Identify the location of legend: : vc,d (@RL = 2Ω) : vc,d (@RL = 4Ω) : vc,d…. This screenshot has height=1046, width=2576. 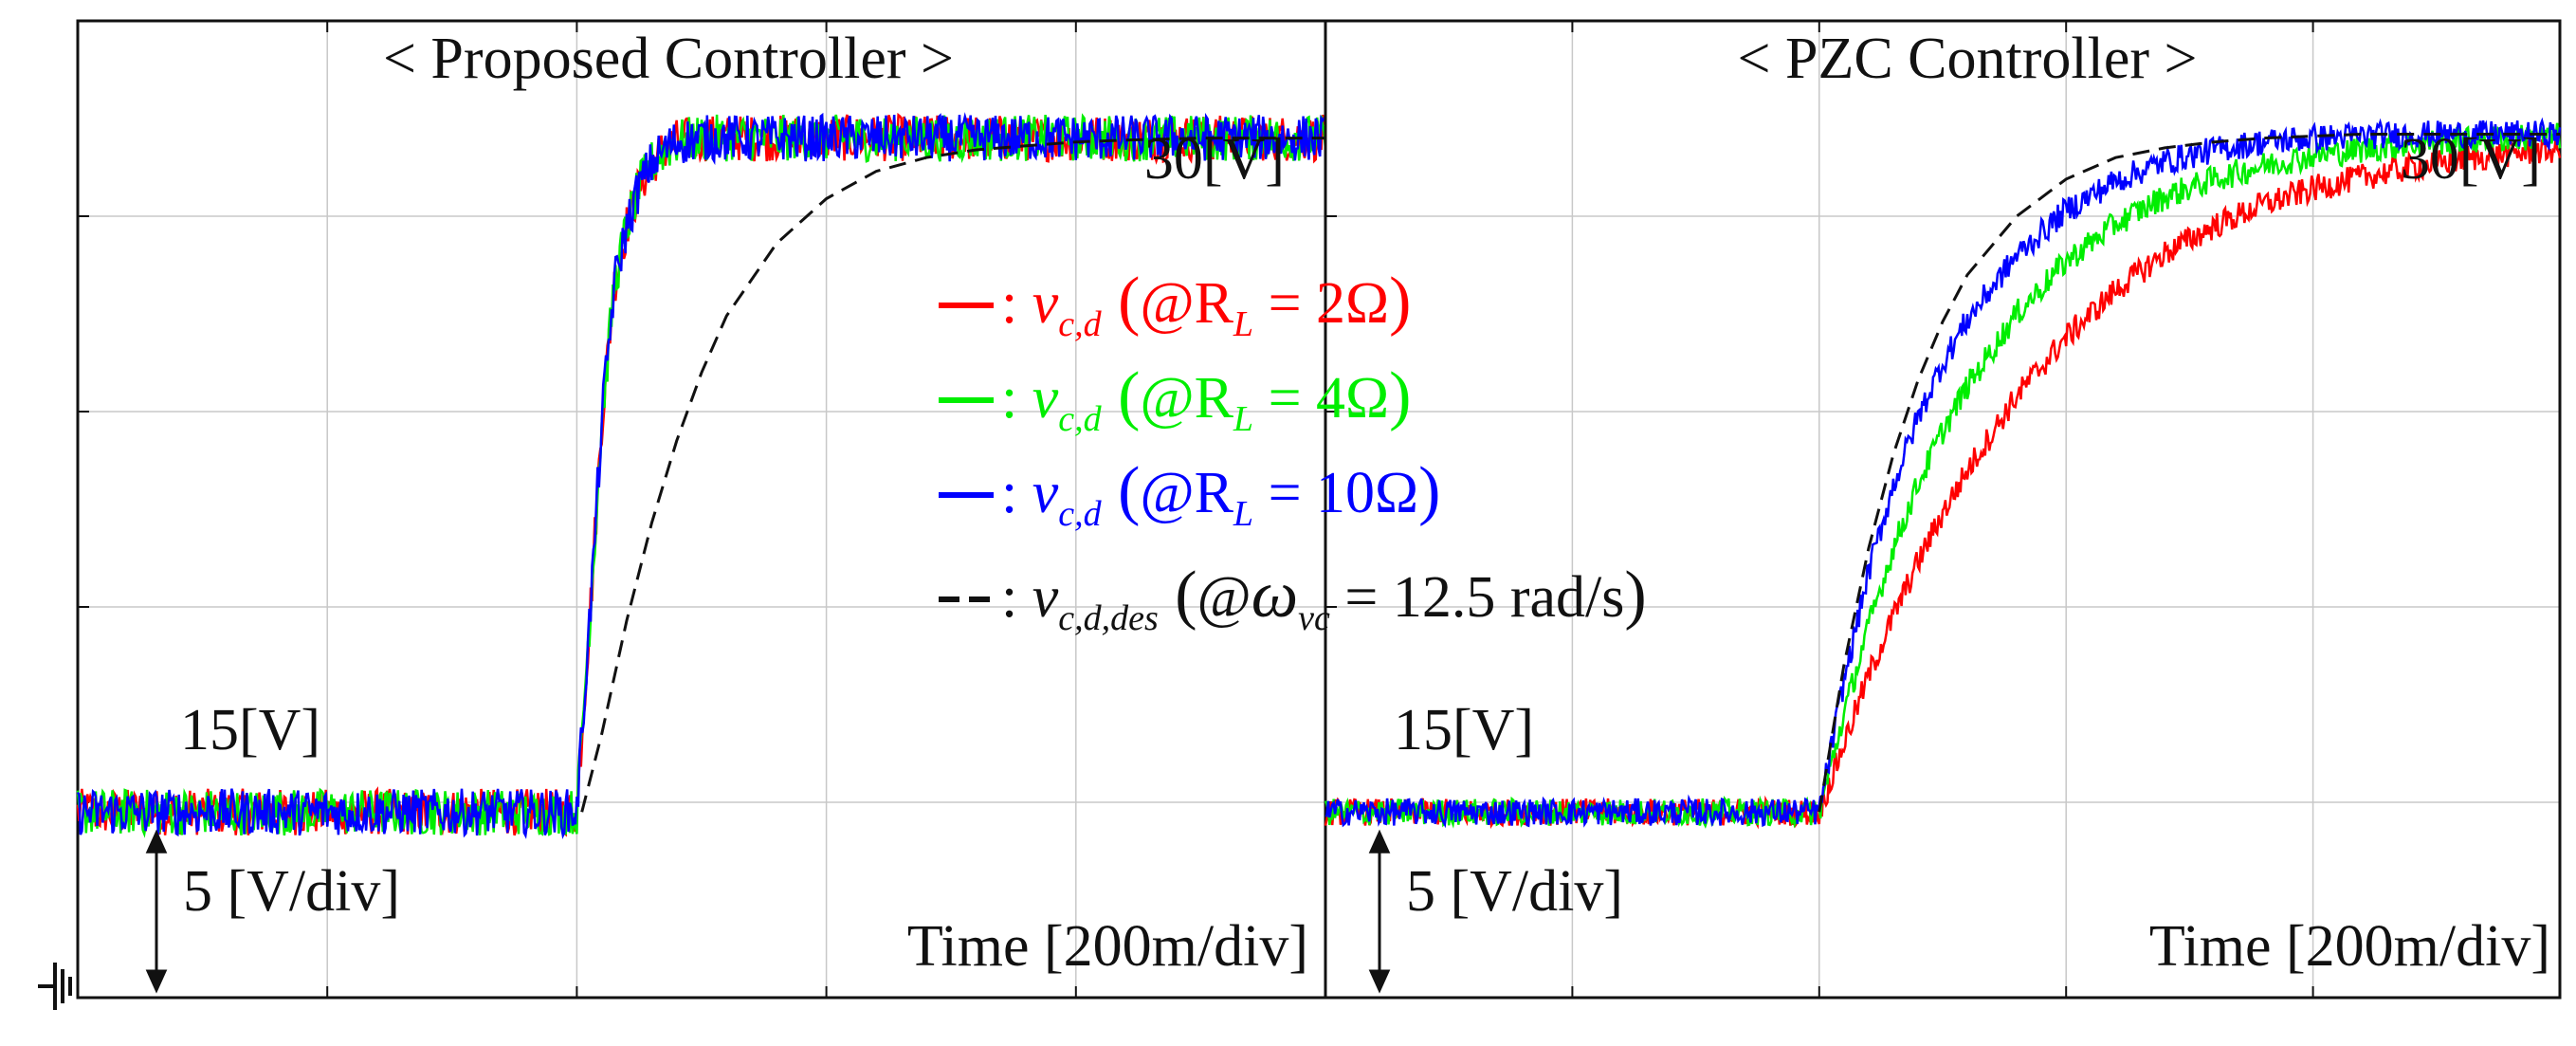
(1293, 451).